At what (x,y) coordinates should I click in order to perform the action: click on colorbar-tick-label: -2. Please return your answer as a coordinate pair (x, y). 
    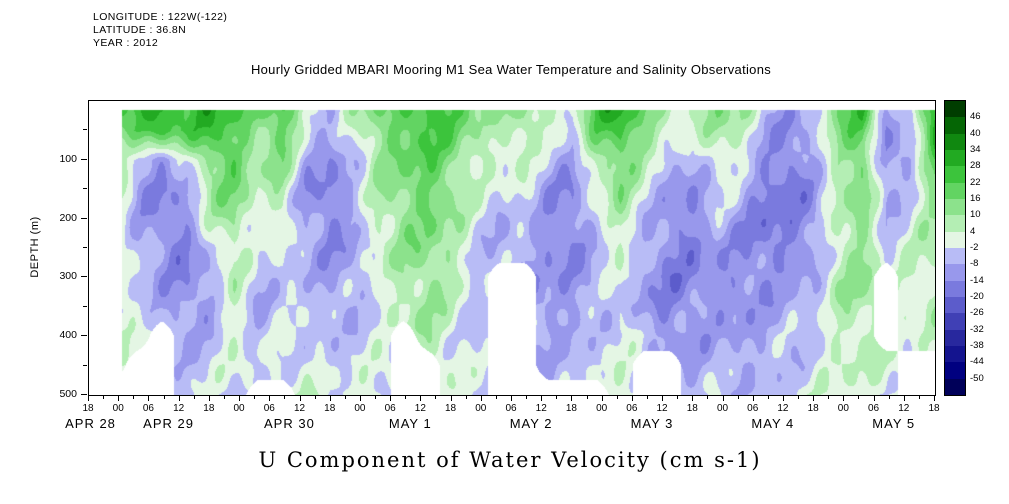
    Looking at the image, I should click on (974, 247).